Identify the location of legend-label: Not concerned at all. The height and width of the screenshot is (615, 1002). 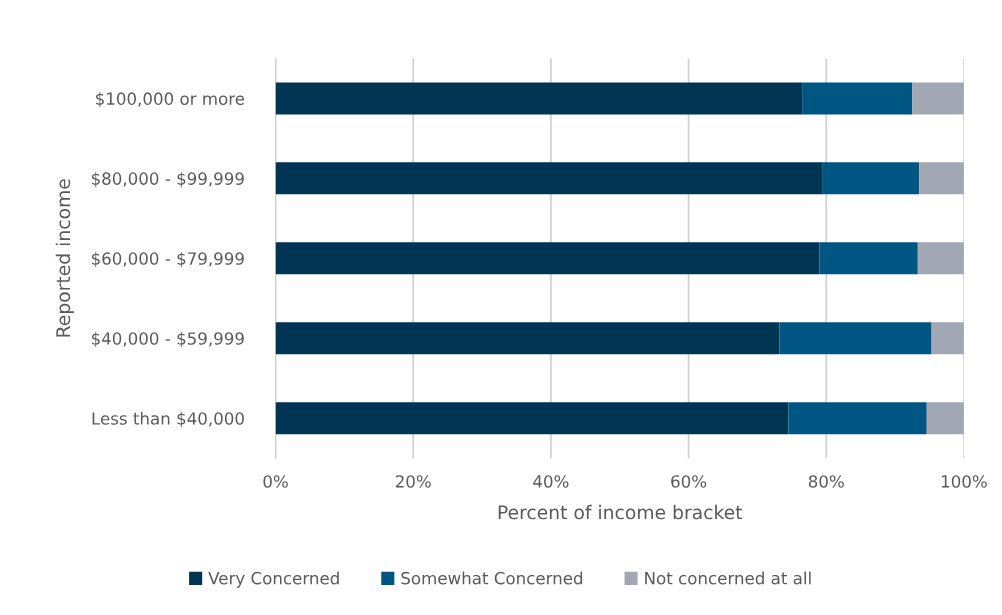
(728, 578).